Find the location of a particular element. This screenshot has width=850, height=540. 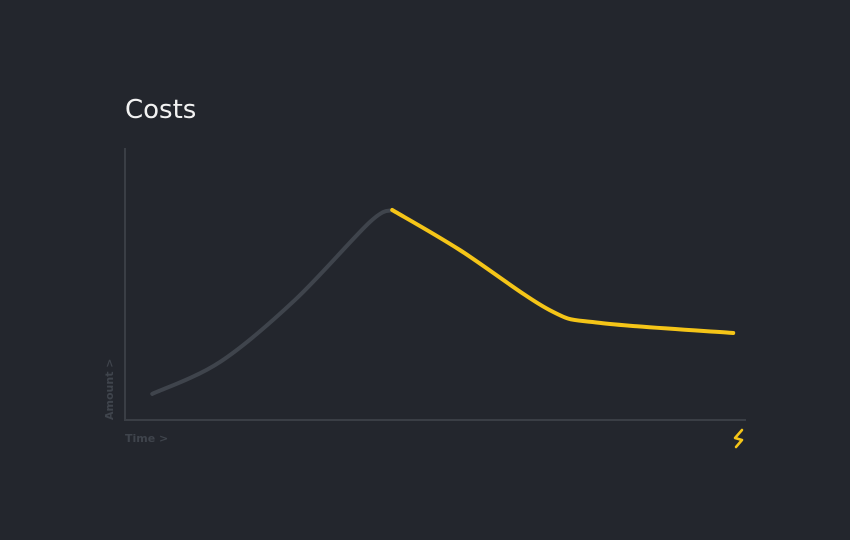

chart-title: Costs is located at coordinates (160, 110).